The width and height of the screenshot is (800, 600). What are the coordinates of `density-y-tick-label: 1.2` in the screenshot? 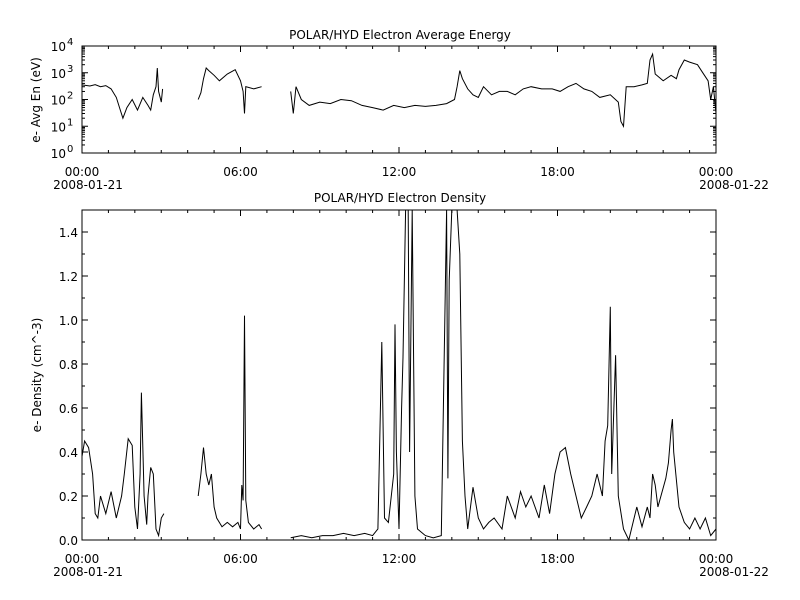 It's located at (68, 277).